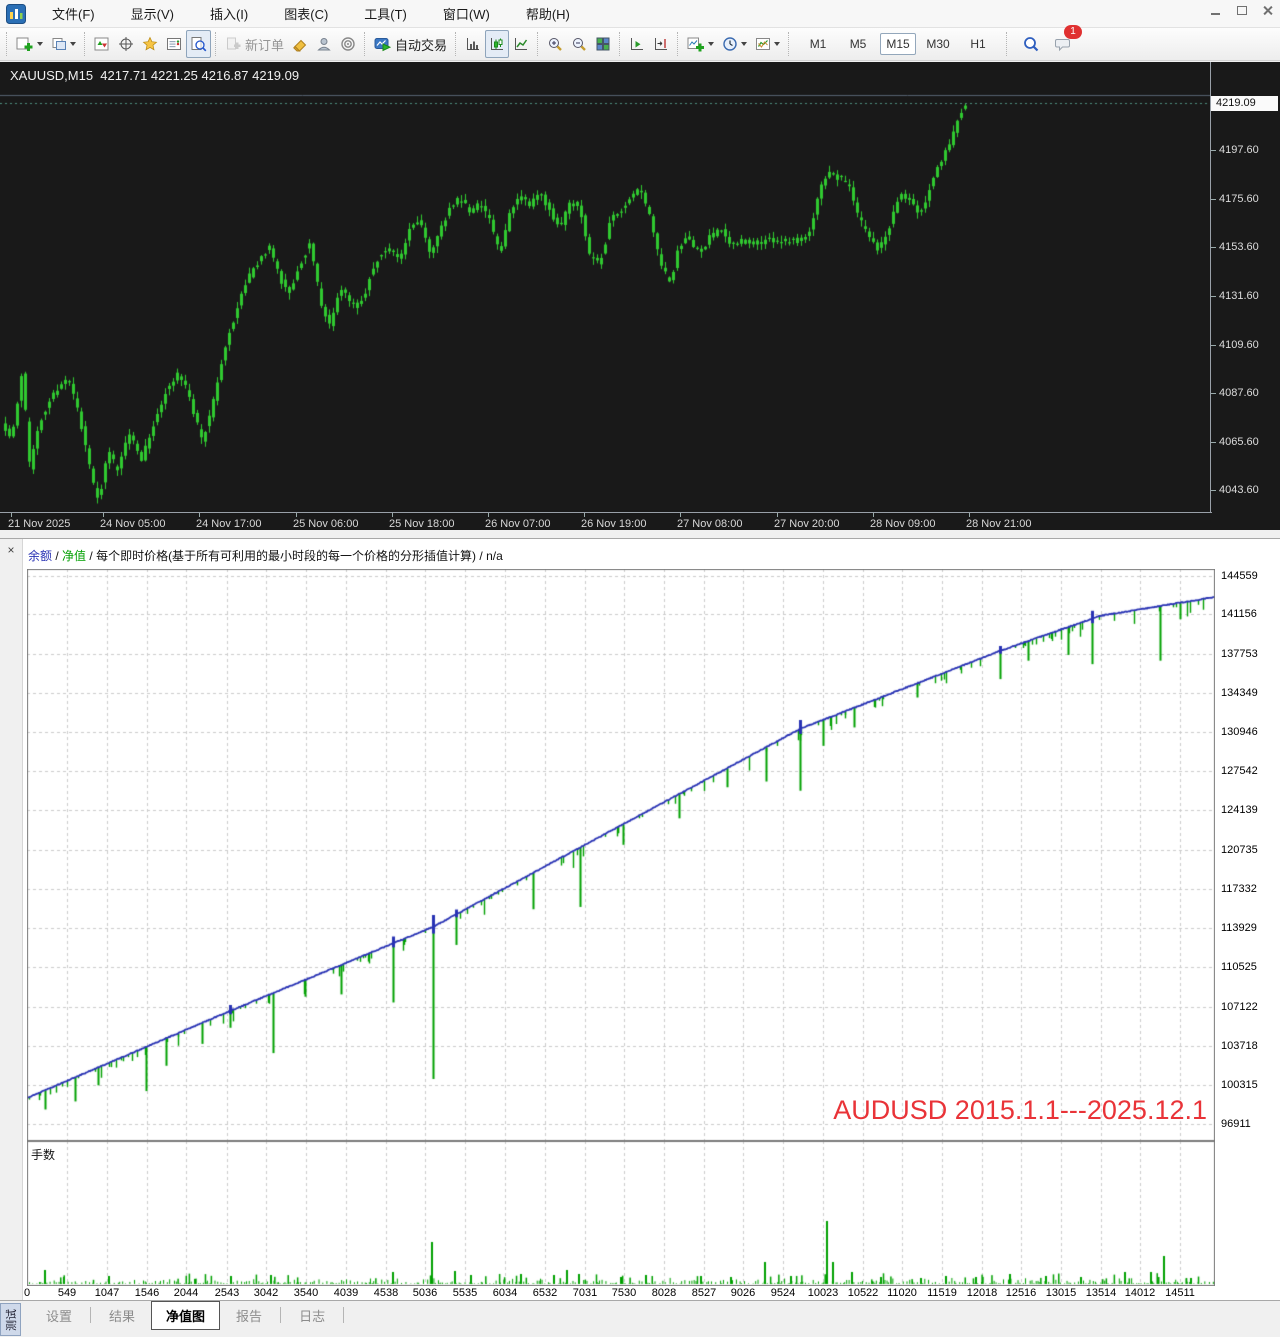 The height and width of the screenshot is (1337, 1280). I want to click on timeframe-button-m30: M30, so click(938, 44).